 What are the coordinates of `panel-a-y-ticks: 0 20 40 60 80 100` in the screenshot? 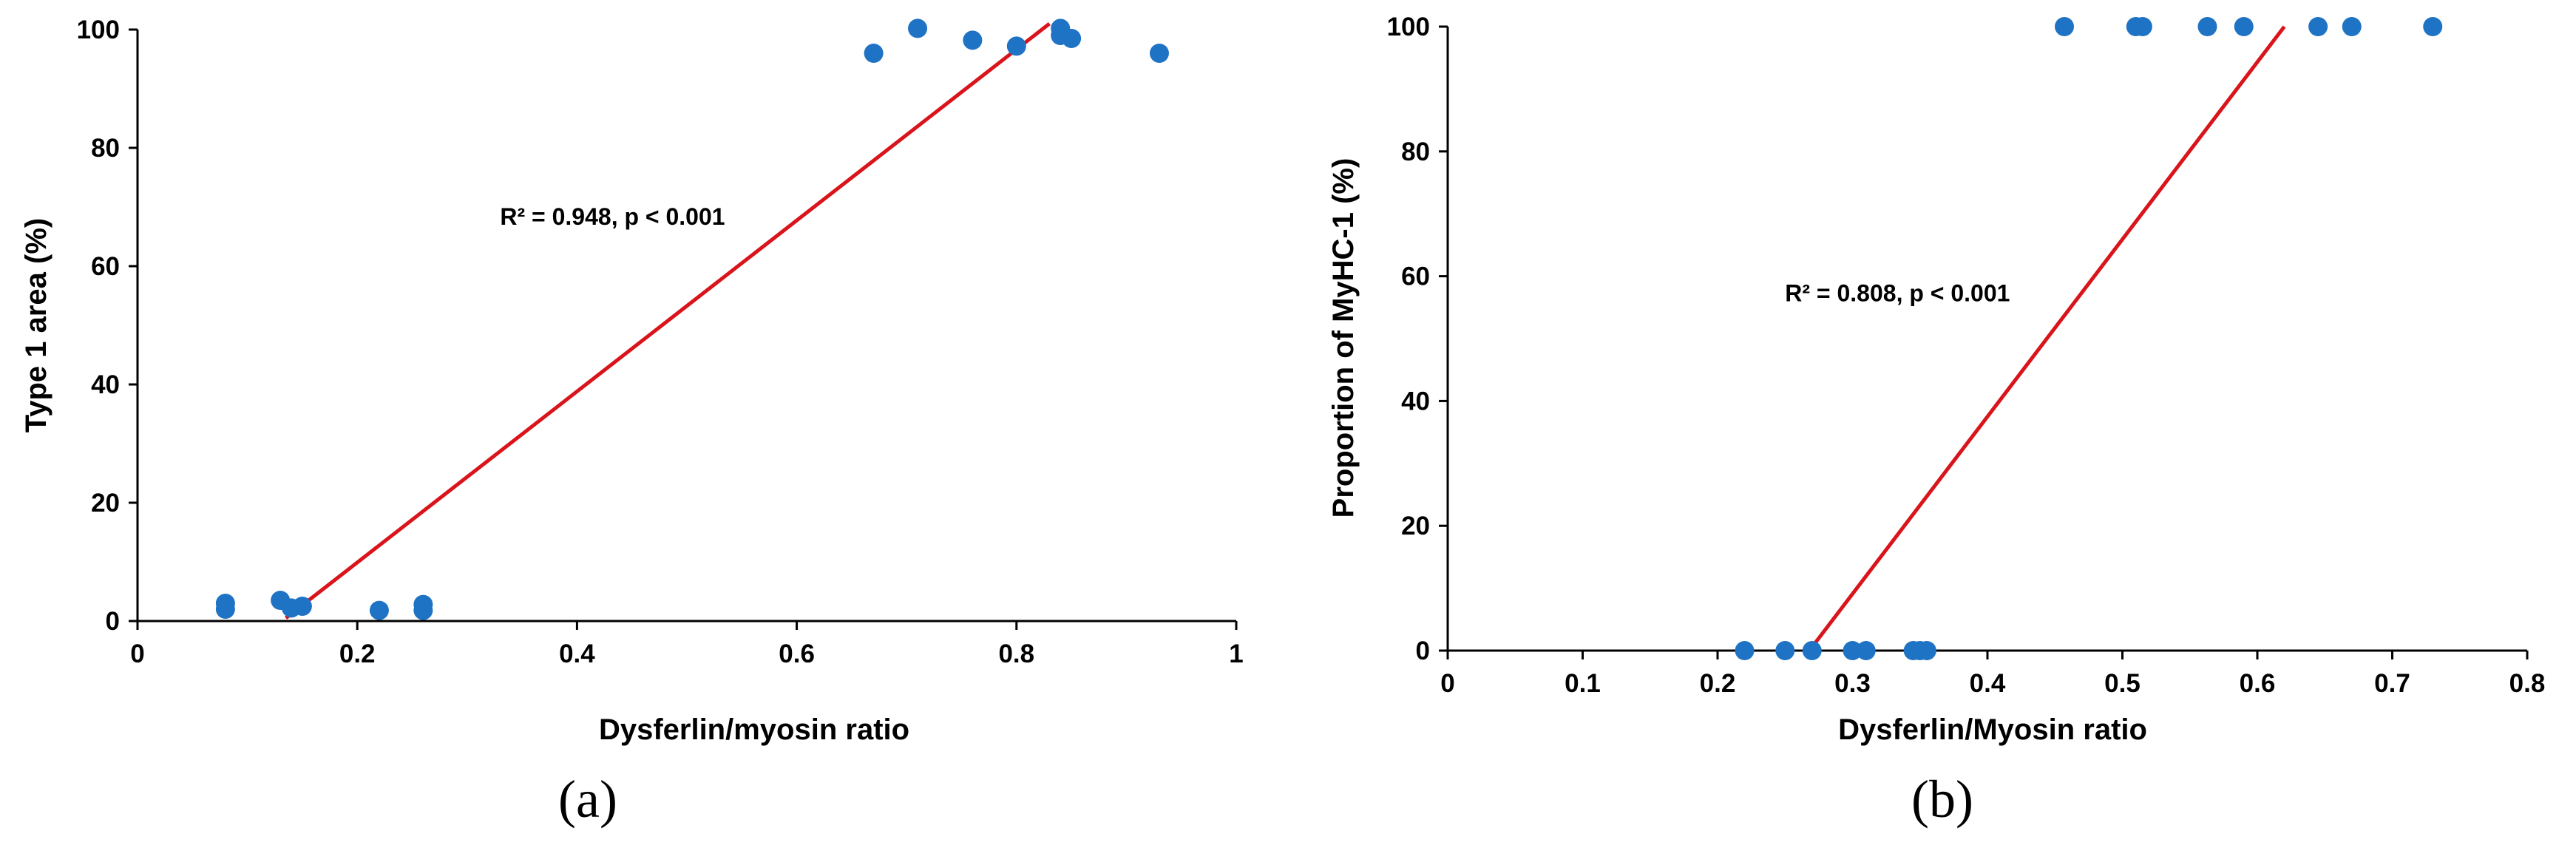 It's located at (107, 326).